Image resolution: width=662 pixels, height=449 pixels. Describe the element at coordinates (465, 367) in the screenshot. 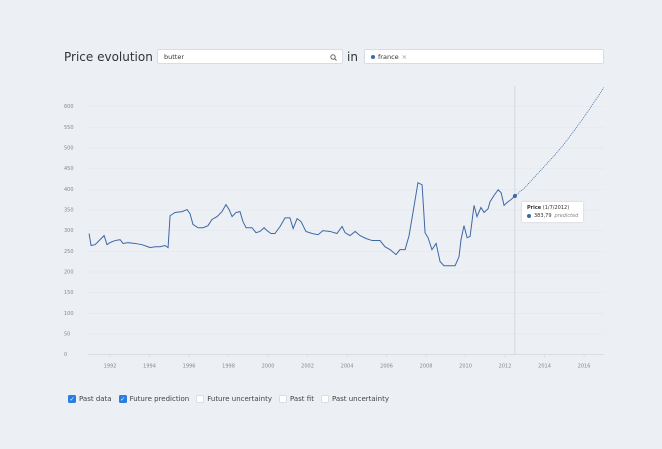

I see `x-tick-label: 2010` at that location.